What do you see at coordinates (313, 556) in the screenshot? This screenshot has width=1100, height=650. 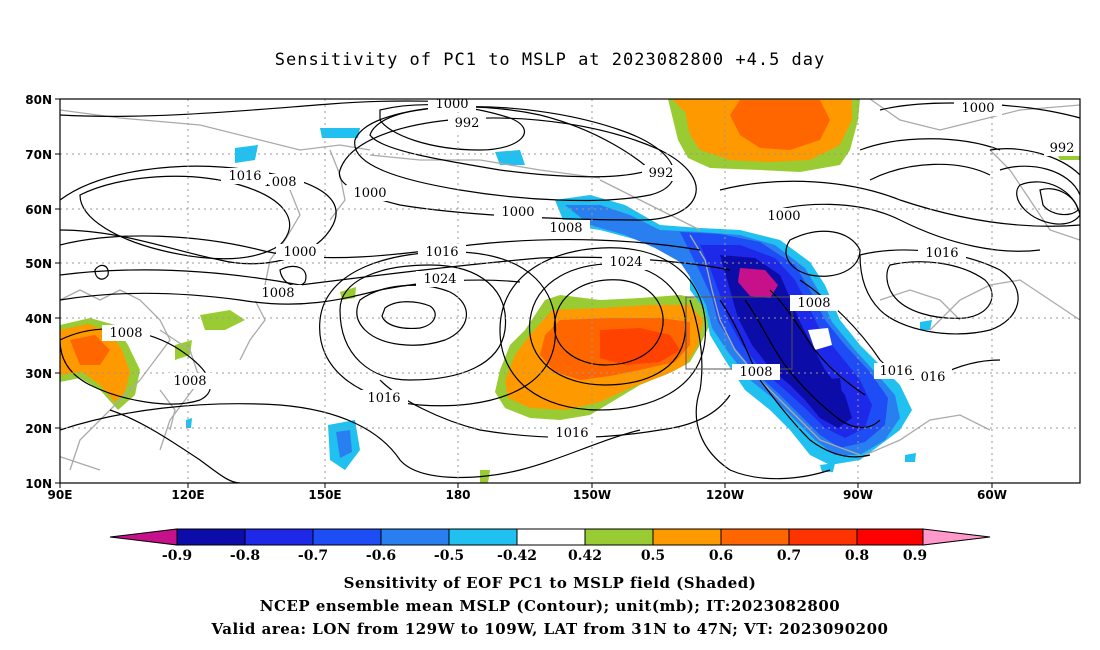 I see `colorbar-label: -0.7` at bounding box center [313, 556].